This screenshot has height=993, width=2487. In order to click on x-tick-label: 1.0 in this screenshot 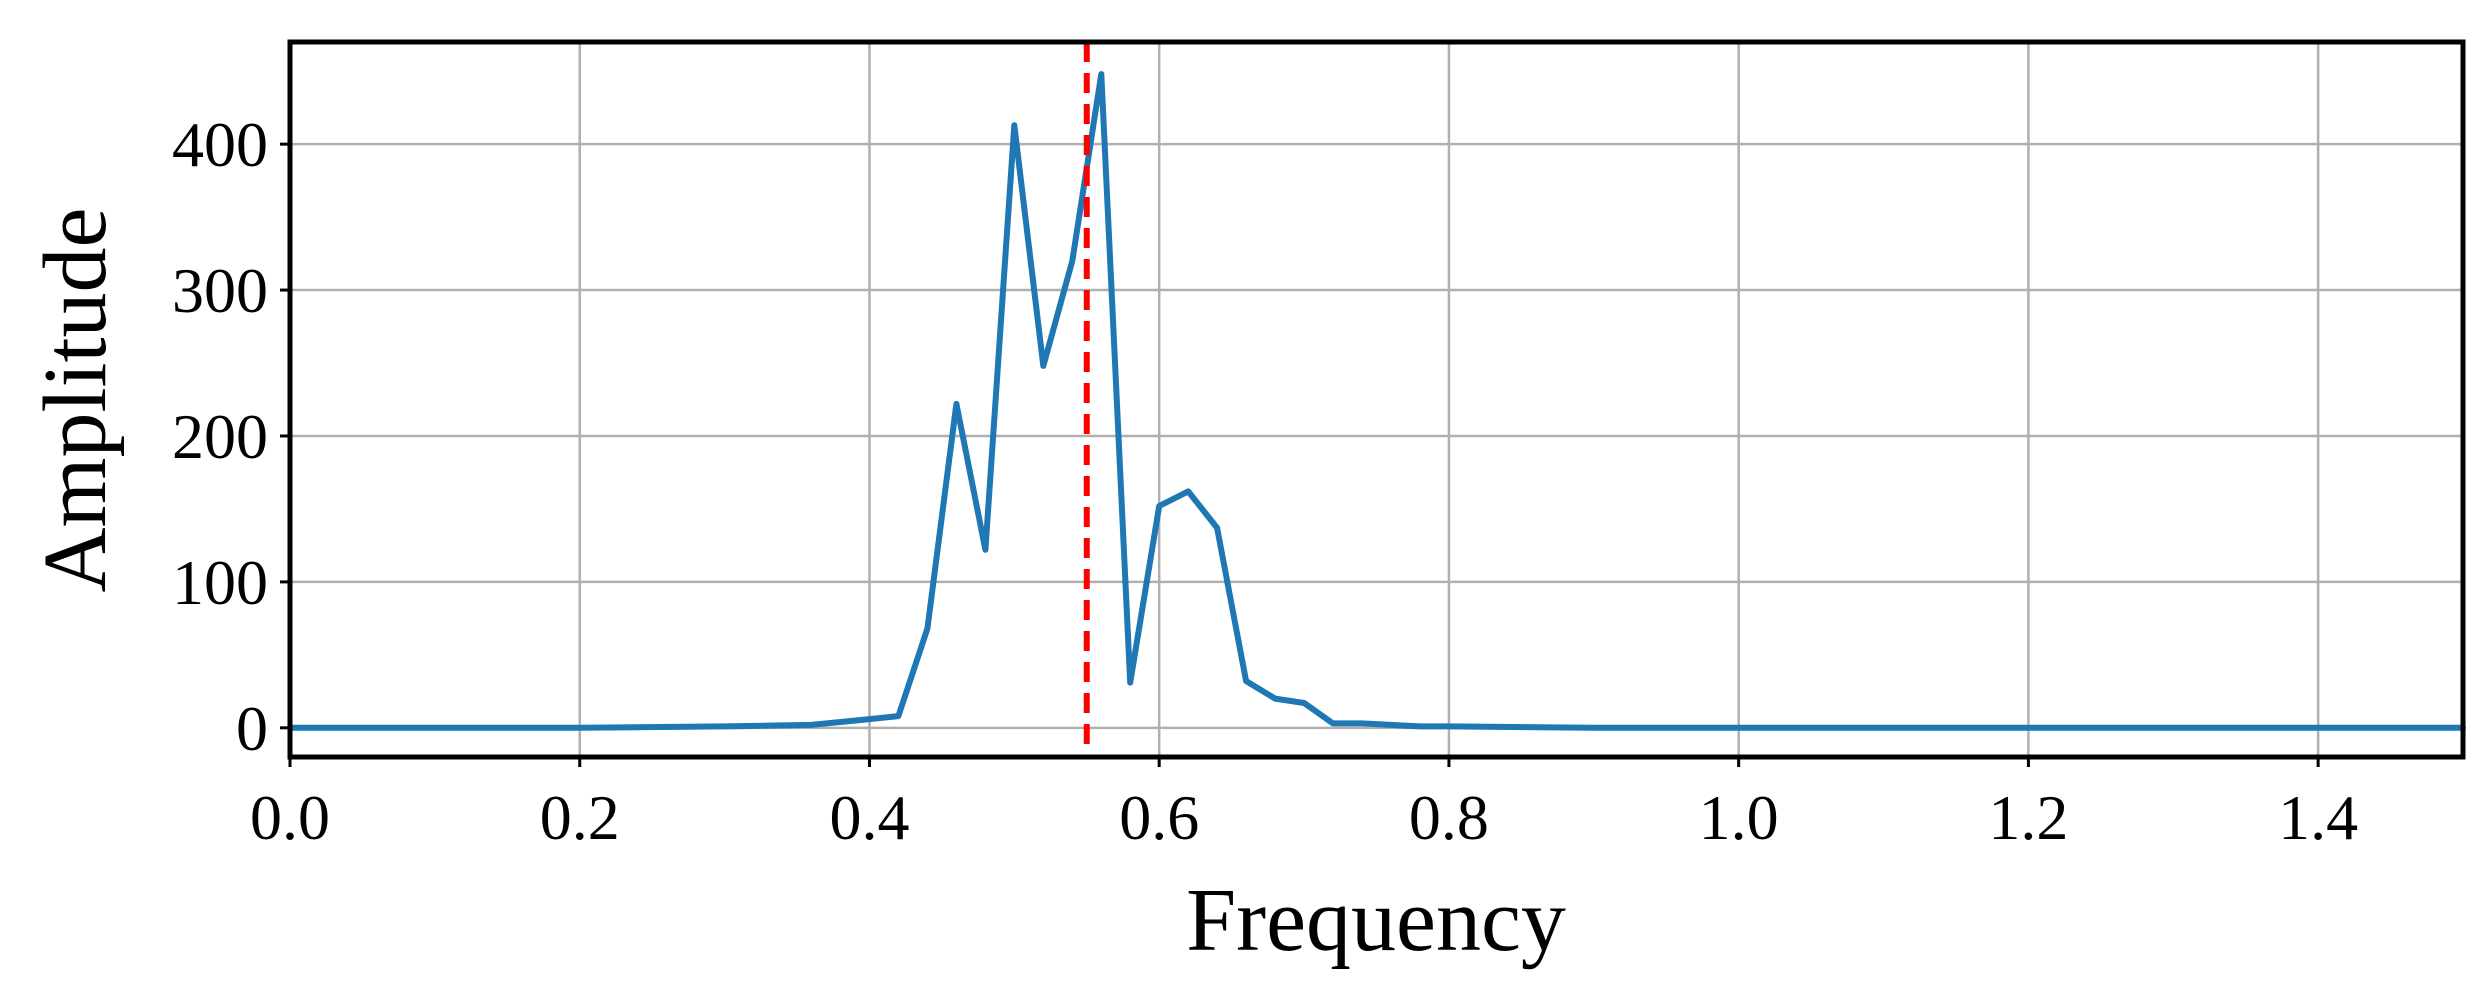, I will do `click(1739, 817)`.